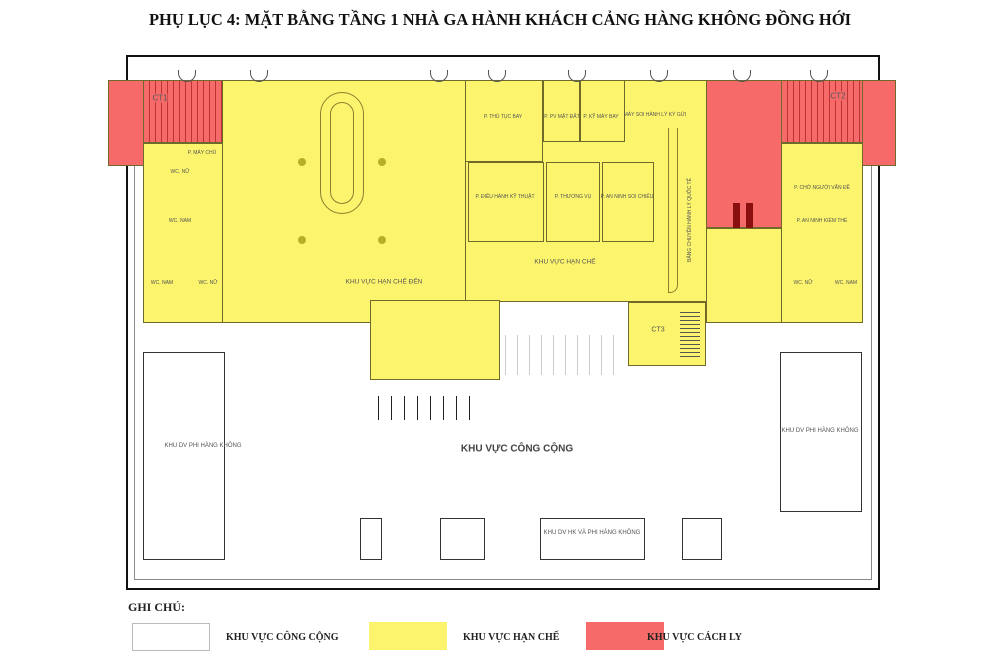  What do you see at coordinates (803, 283) in the screenshot?
I see `room-wc-nu-3: WC. NỮ` at bounding box center [803, 283].